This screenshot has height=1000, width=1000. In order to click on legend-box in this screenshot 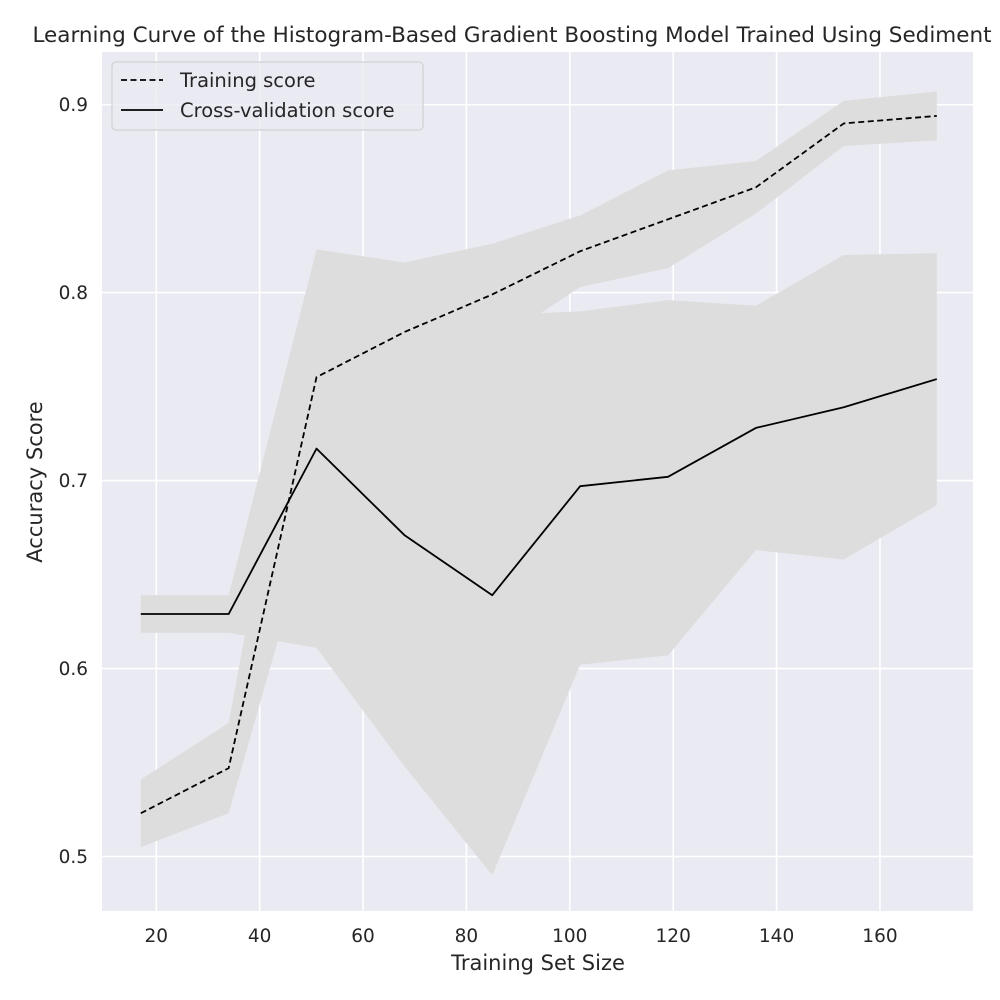, I will do `click(267, 96)`.